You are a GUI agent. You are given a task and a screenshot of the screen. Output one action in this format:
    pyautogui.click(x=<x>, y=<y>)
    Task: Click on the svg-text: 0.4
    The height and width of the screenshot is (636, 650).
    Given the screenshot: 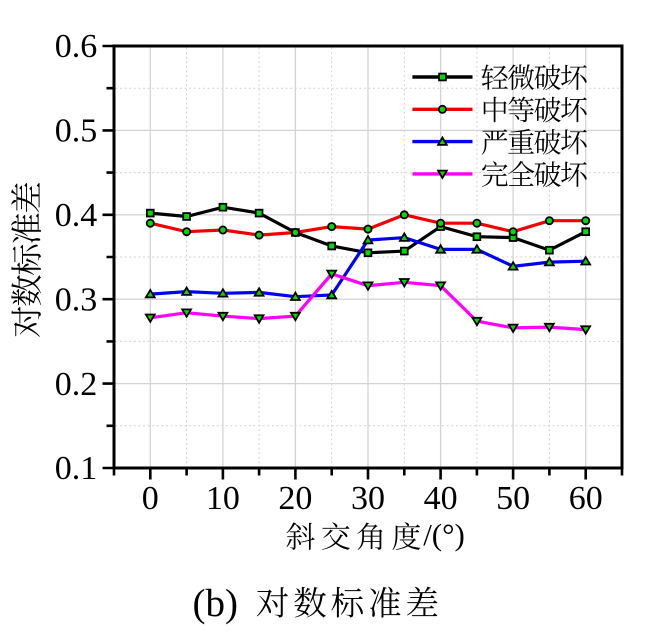 What is the action you would take?
    pyautogui.click(x=76, y=215)
    